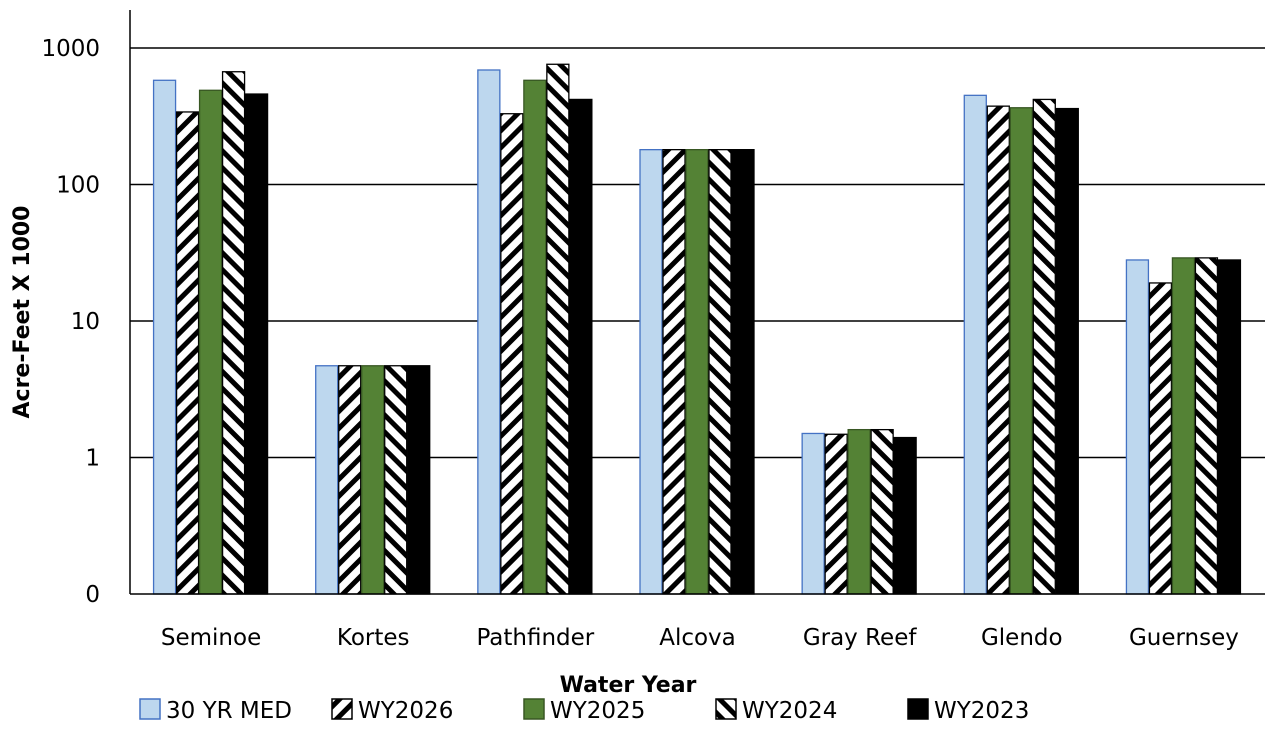  I want to click on legend-label: WY2026, so click(405, 711).